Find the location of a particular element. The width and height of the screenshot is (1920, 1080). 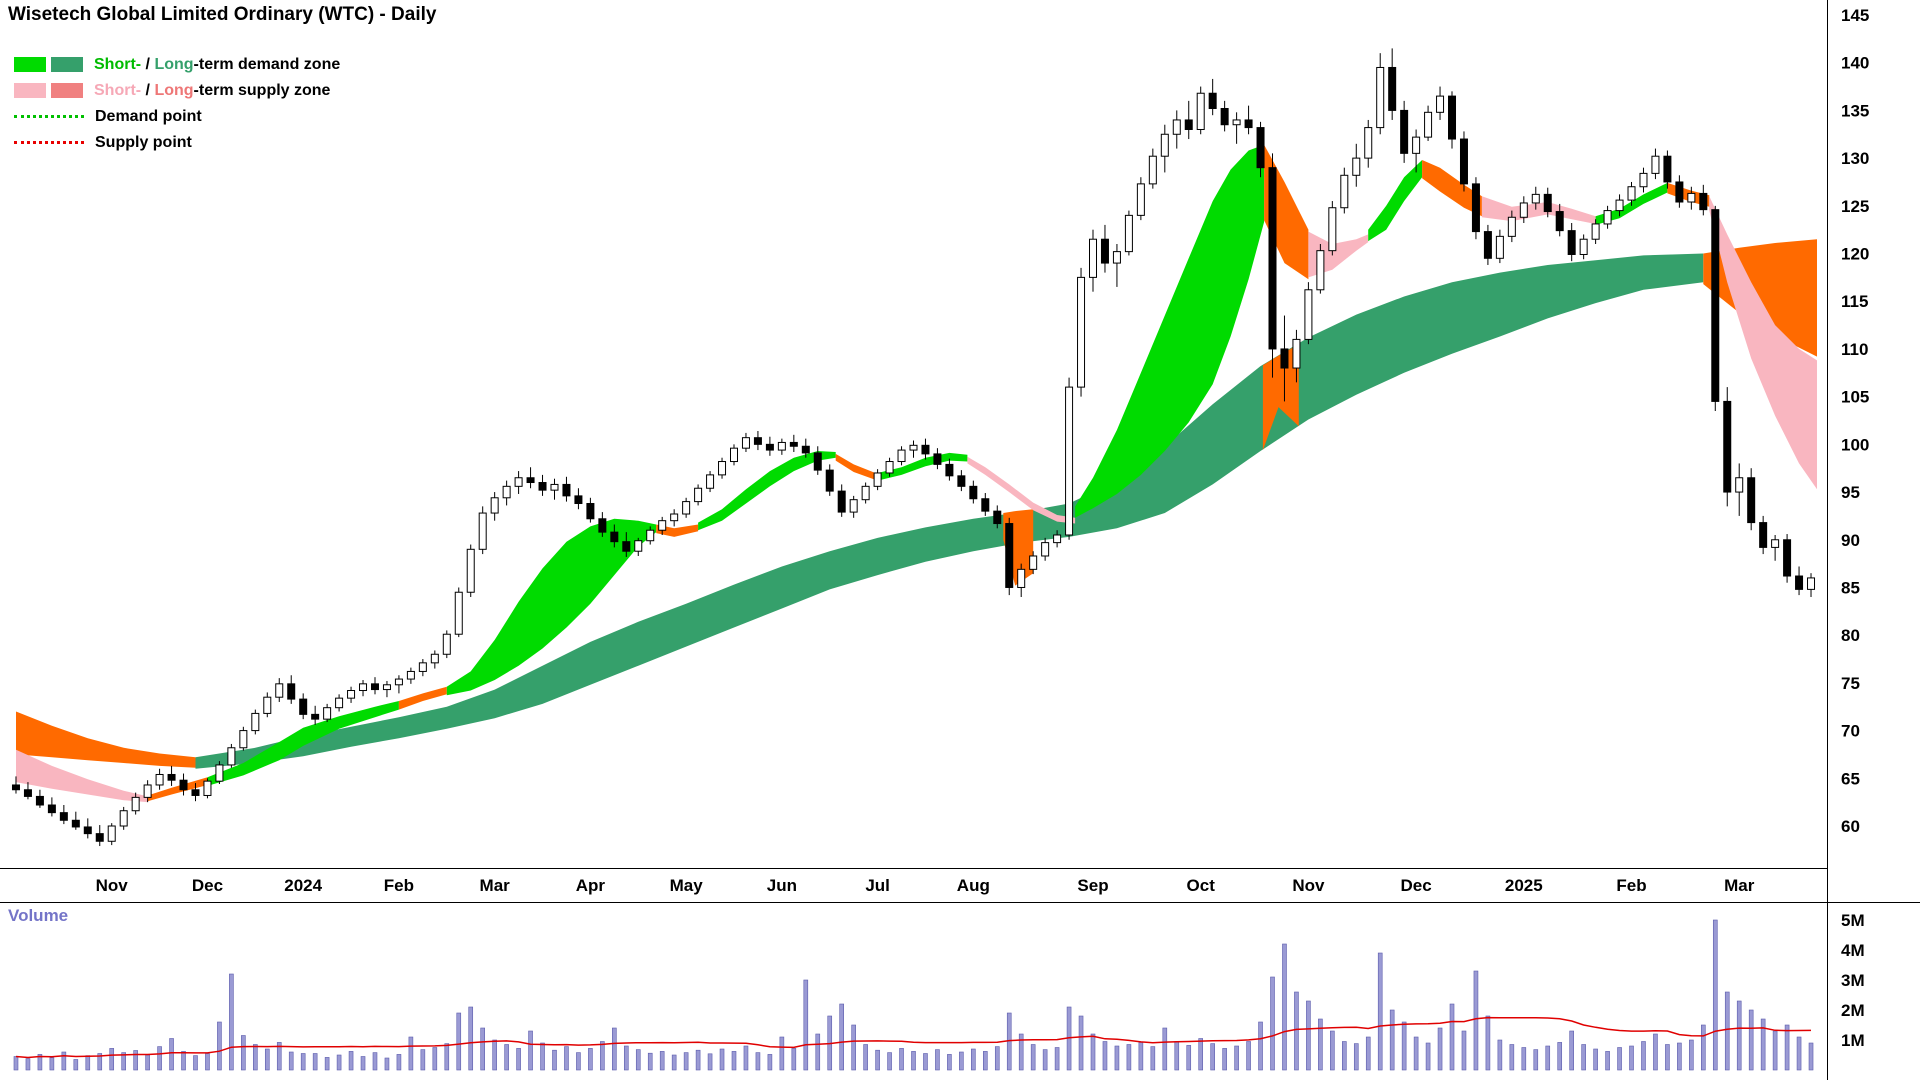

price-tick-label: 65 is located at coordinates (1850, 778).